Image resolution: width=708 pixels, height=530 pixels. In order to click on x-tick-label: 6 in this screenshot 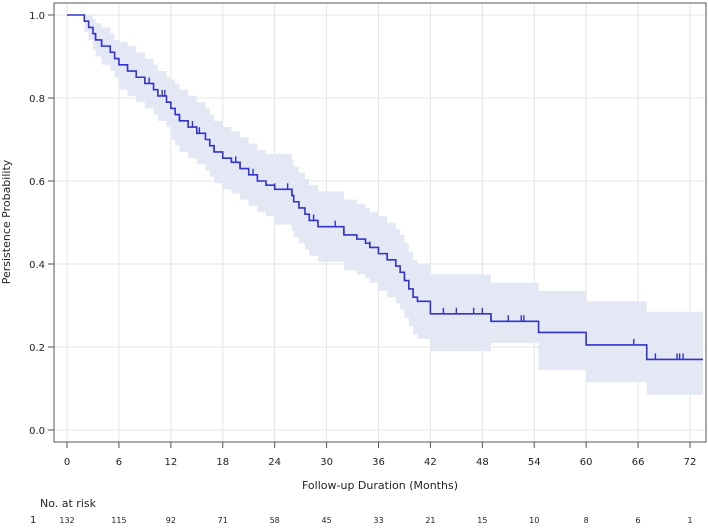, I will do `click(119, 462)`.